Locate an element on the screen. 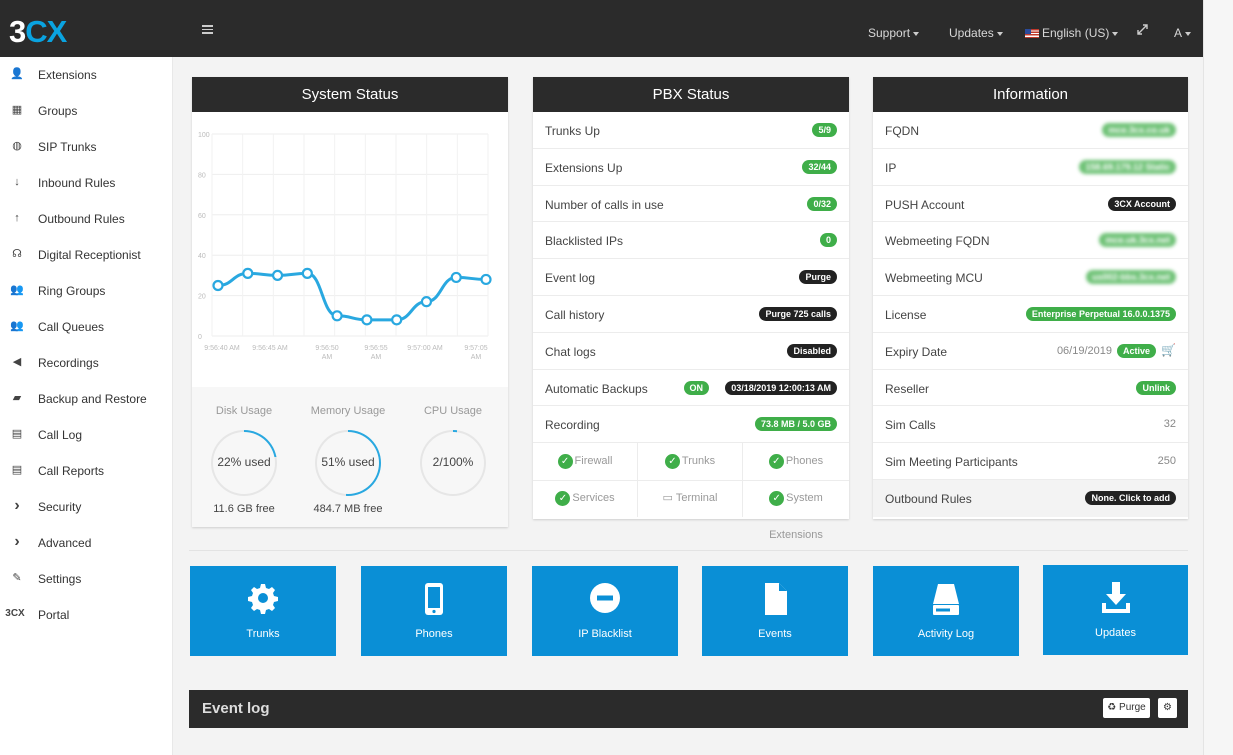 Image resolution: width=1233 pixels, height=755 pixels. sidebar-item-ring-groups: 👥 Ring Groups is located at coordinates (86, 290).